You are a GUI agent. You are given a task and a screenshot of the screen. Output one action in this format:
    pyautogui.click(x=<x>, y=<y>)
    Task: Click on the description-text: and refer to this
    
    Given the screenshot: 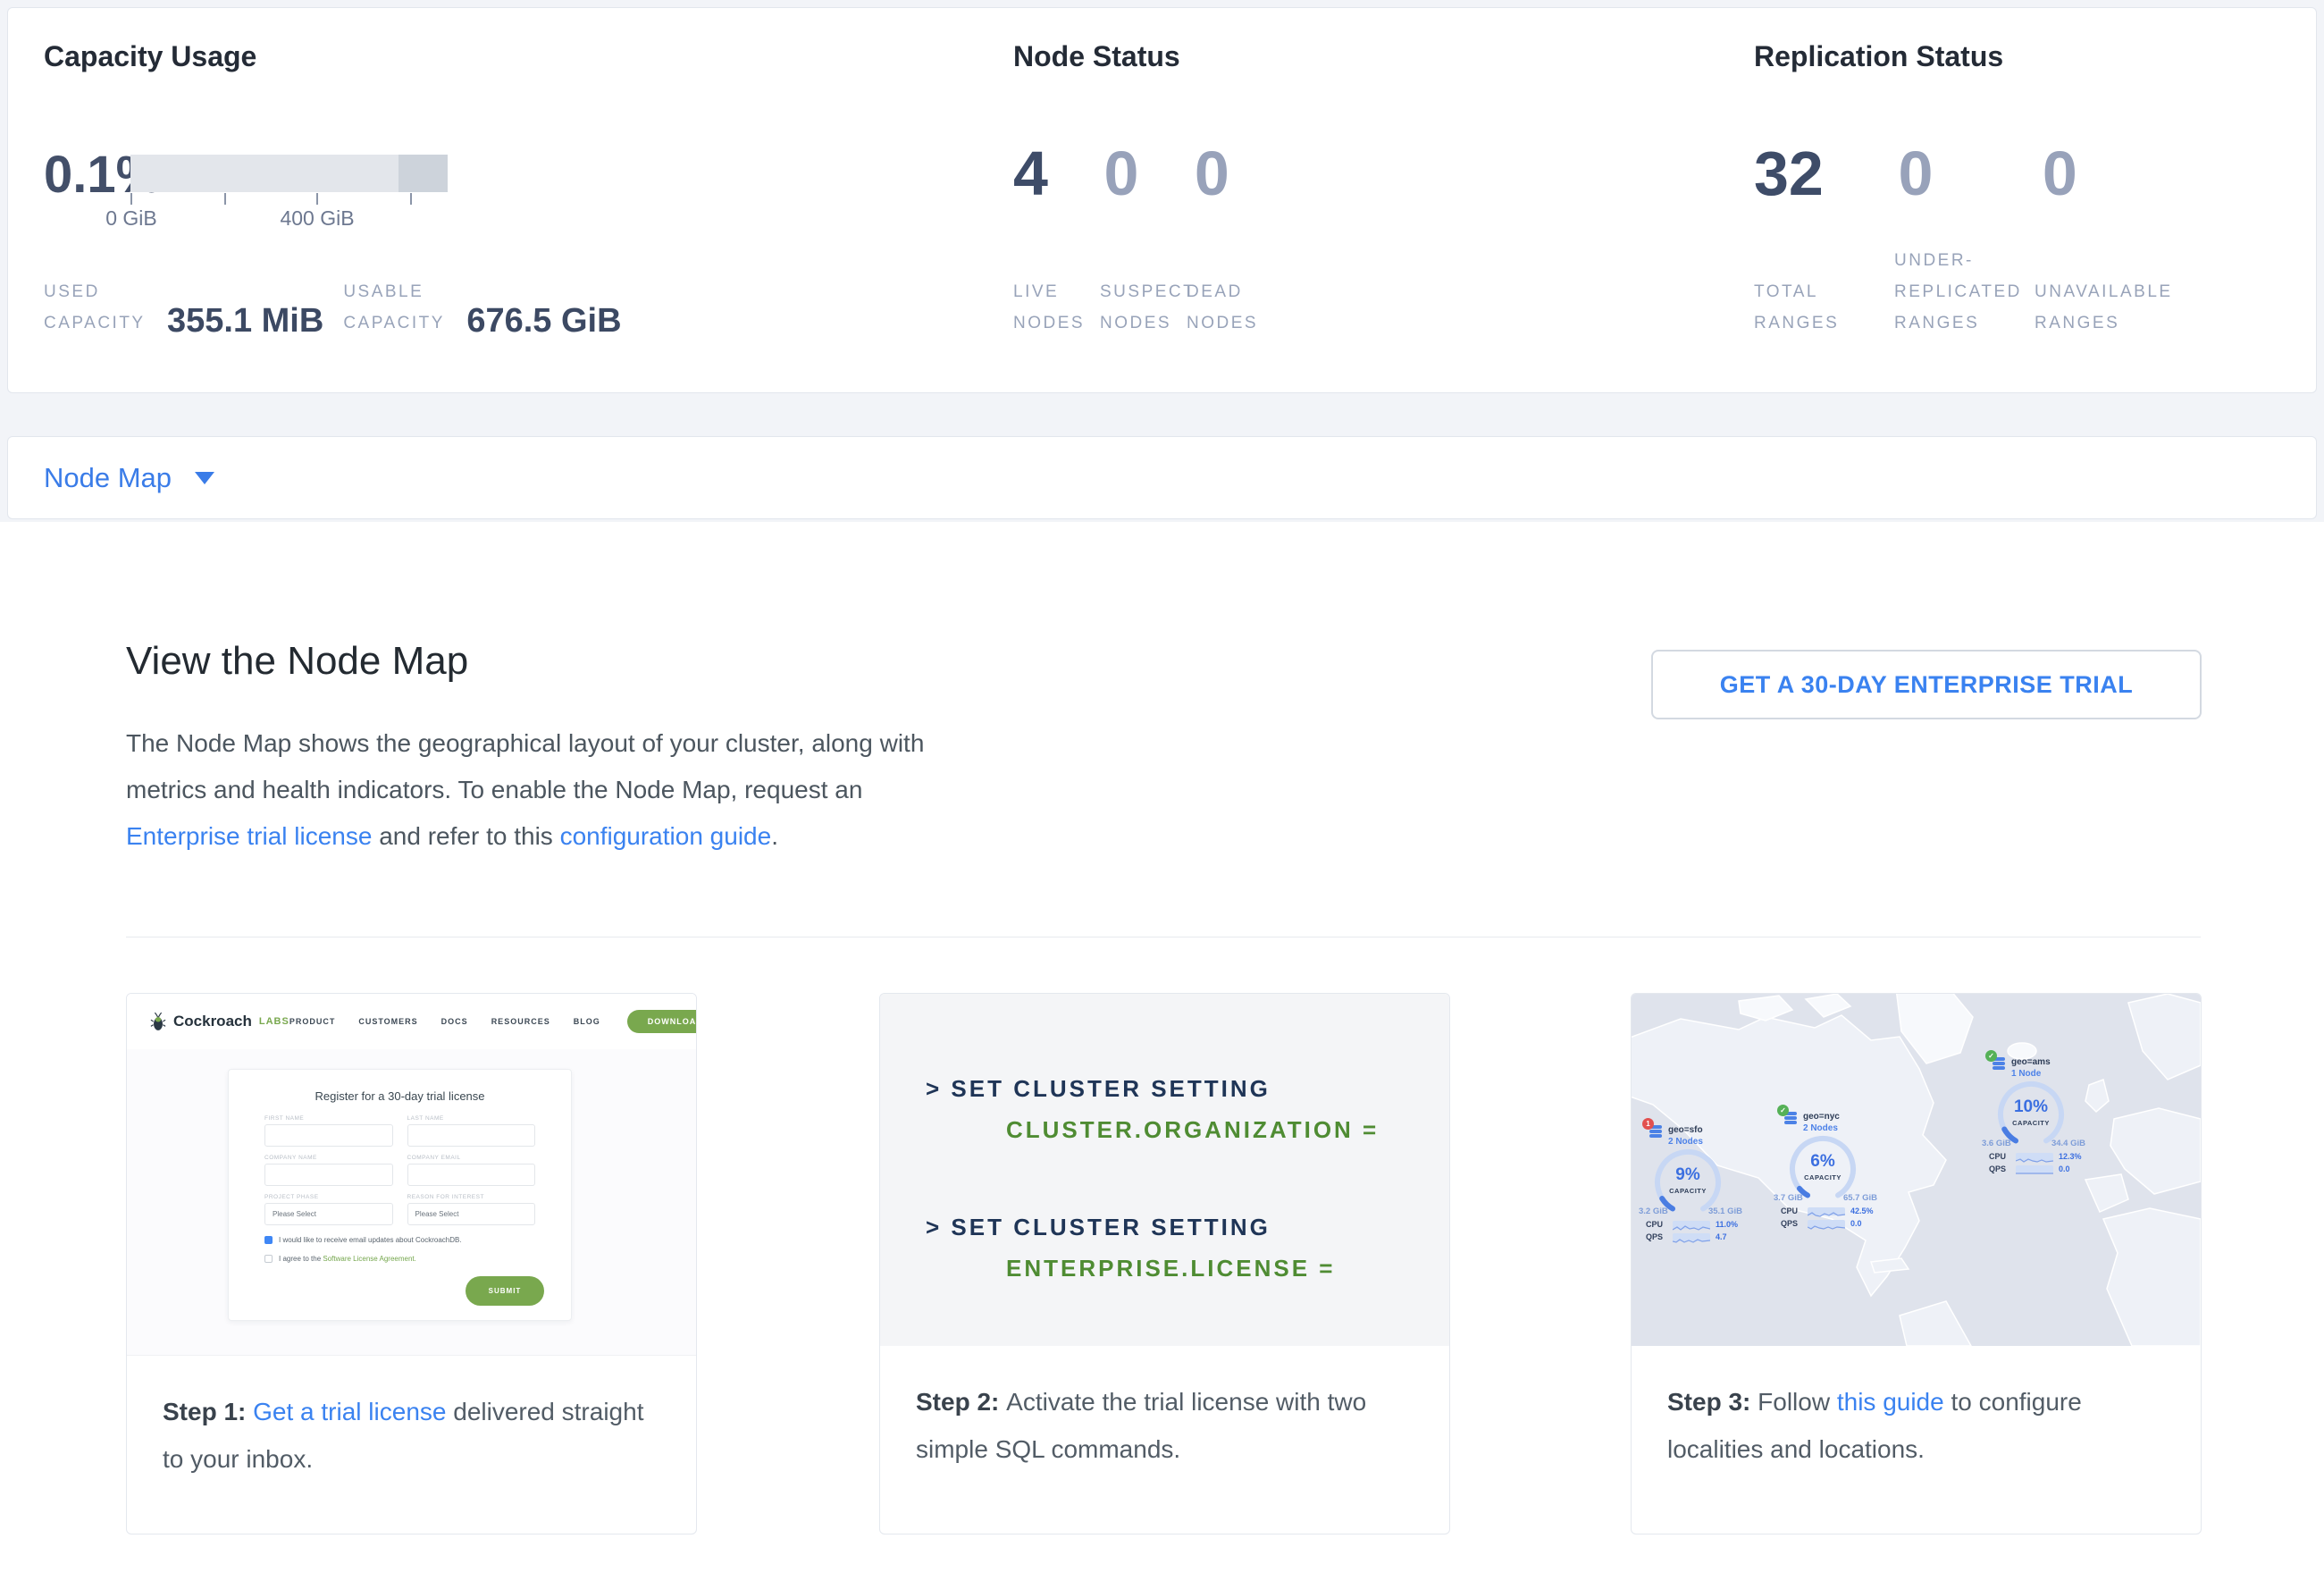 What is the action you would take?
    pyautogui.click(x=466, y=836)
    